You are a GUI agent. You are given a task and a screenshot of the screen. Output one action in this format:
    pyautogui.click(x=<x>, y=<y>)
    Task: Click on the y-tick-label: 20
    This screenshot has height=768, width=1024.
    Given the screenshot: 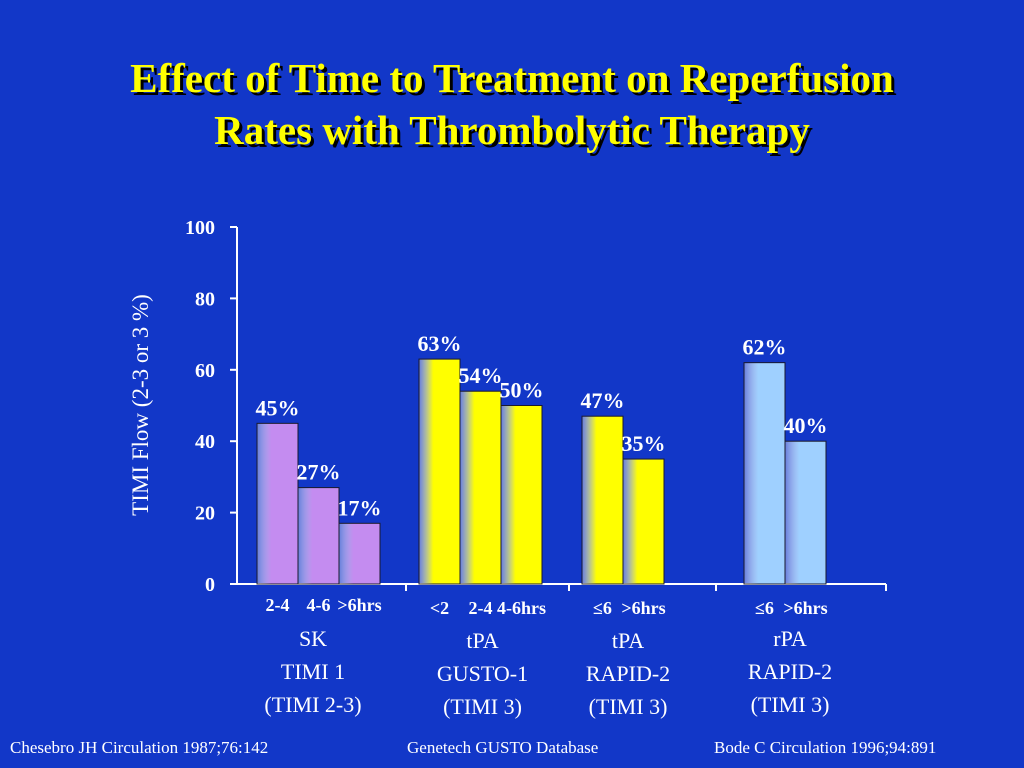 What is the action you would take?
    pyautogui.click(x=205, y=514)
    